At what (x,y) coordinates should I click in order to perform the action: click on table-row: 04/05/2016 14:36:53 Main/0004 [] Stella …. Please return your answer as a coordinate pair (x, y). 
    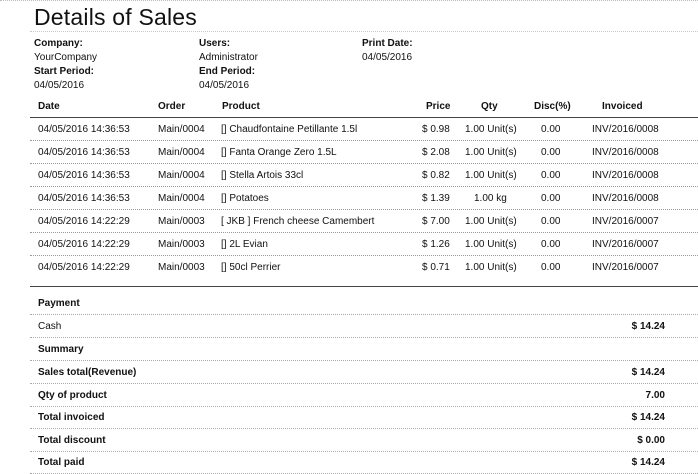
    Looking at the image, I should click on (349, 175).